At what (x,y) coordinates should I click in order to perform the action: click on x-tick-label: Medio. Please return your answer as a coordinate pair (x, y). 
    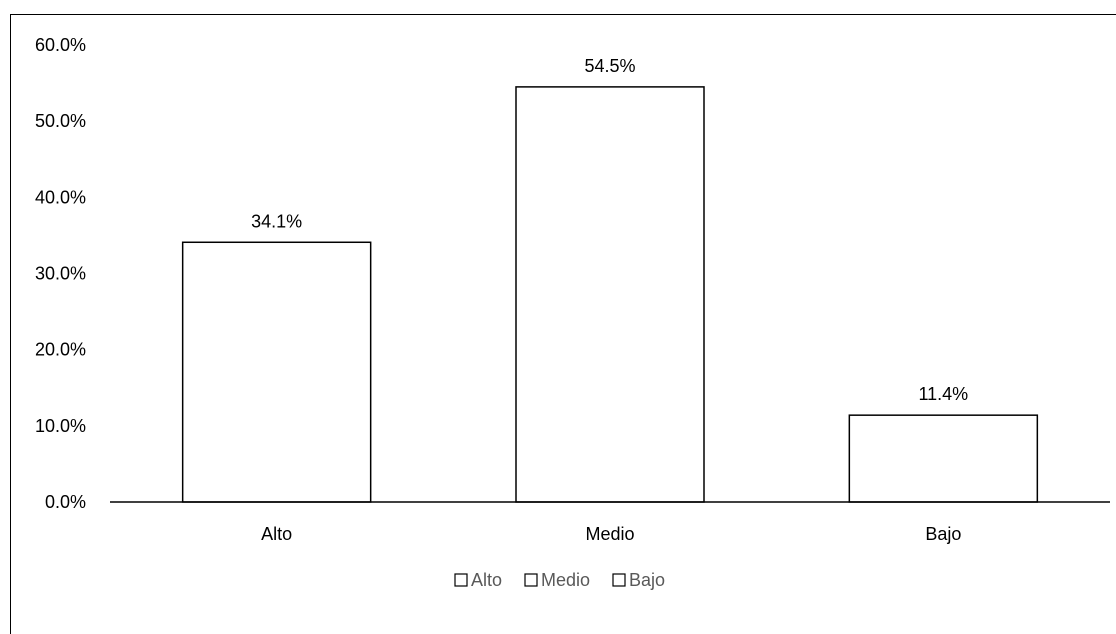
    Looking at the image, I should click on (609, 534).